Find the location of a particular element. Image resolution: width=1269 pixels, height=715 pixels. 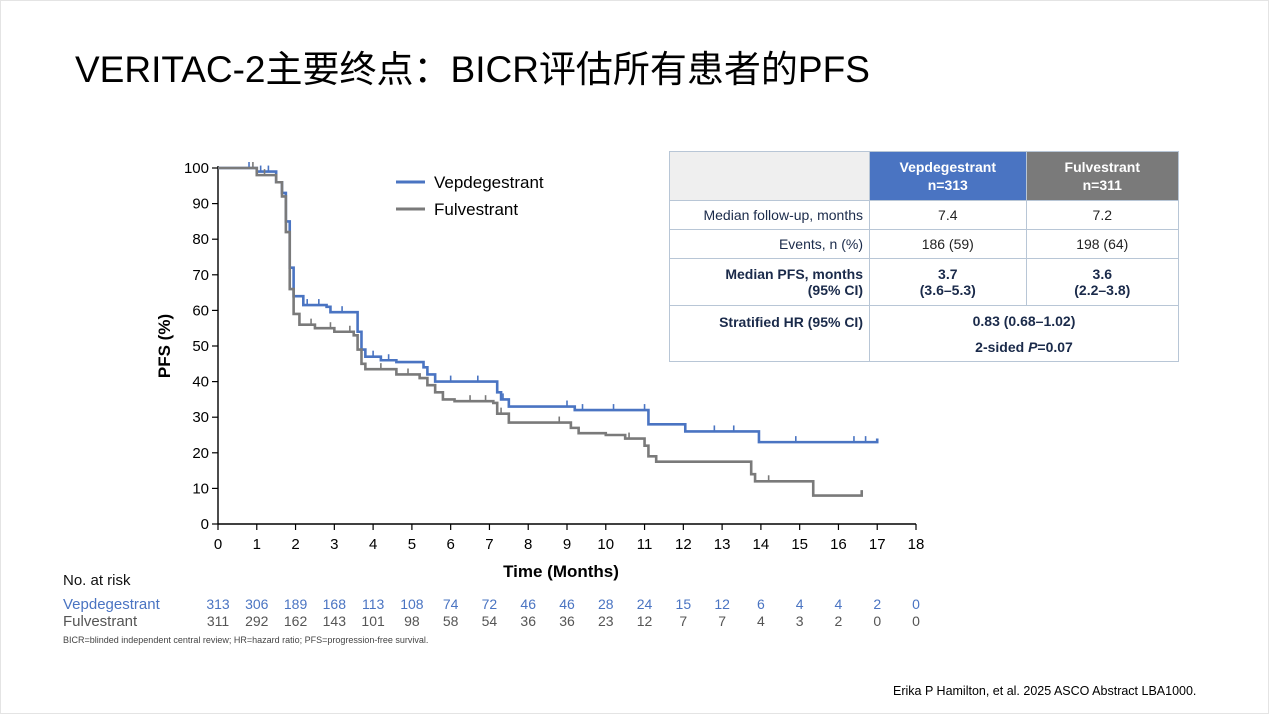

x-tick-label: 11 is located at coordinates (645, 544).